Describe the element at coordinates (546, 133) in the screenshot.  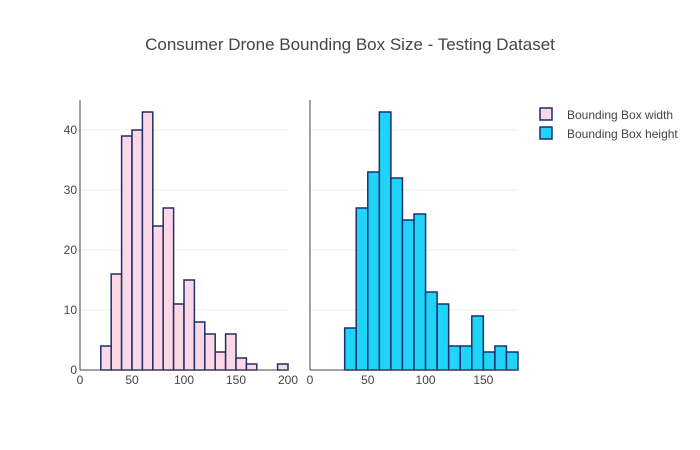
I see `legend-swatch-height` at that location.